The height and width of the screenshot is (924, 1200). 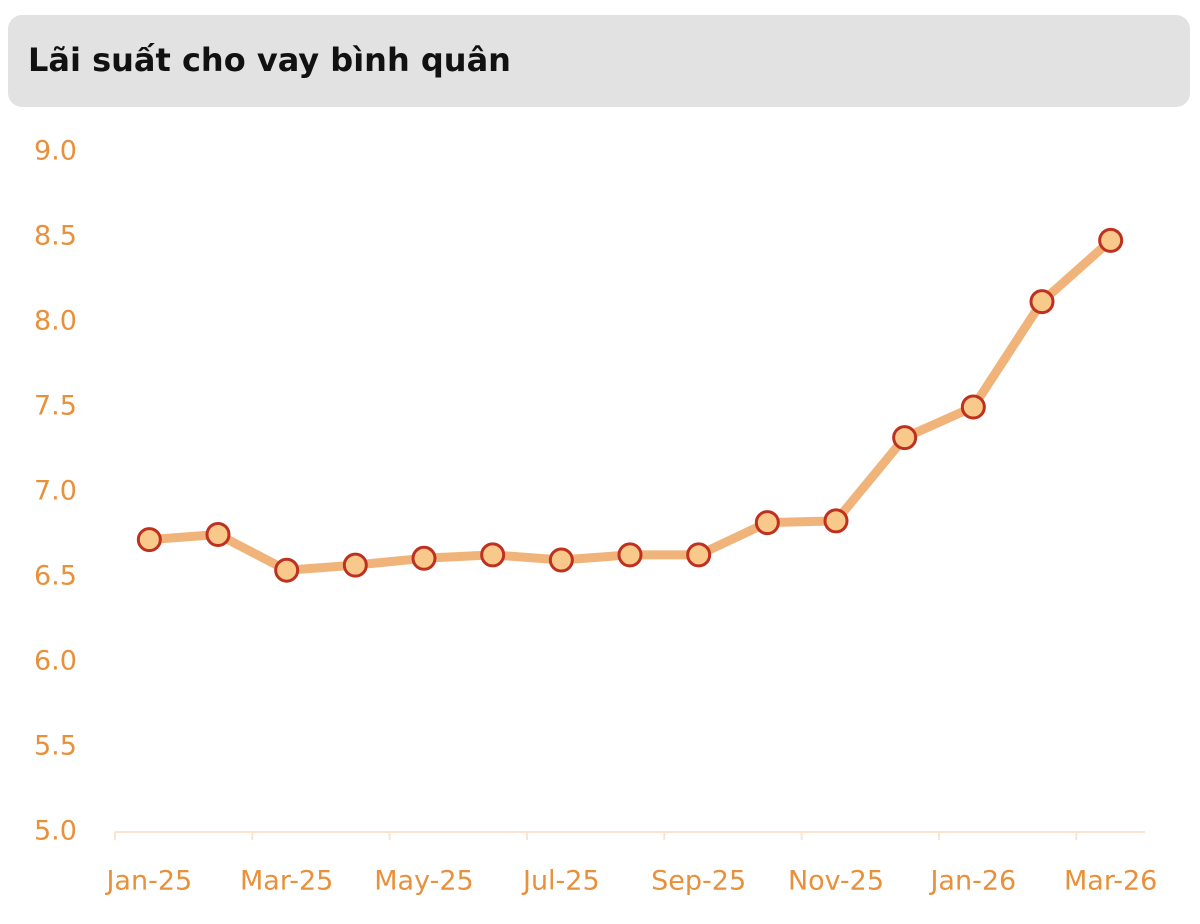 What do you see at coordinates (269, 60) in the screenshot?
I see `chart-title: Lãi suất cho vay bình quân` at bounding box center [269, 60].